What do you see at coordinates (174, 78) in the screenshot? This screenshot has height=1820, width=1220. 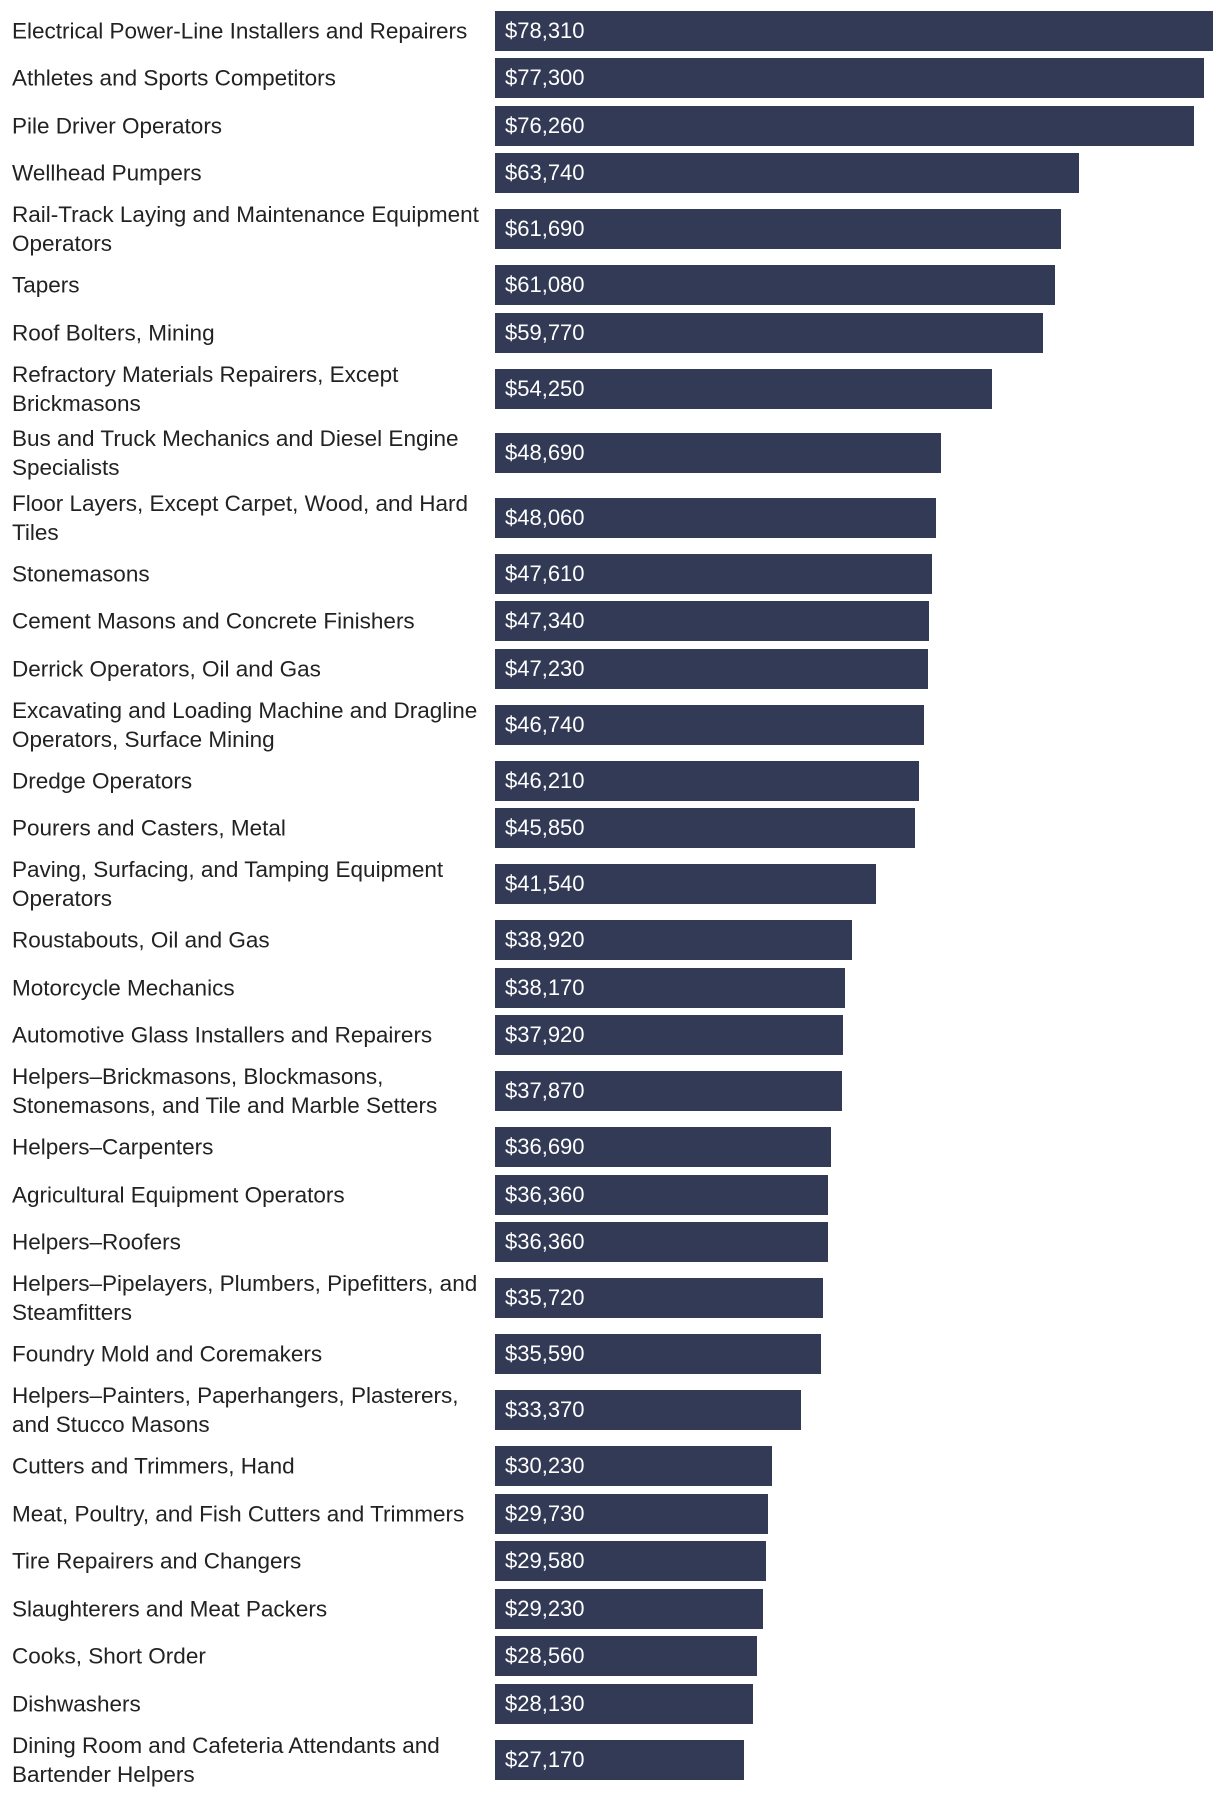 I see `category-label: Athletes and Sports Competitors` at bounding box center [174, 78].